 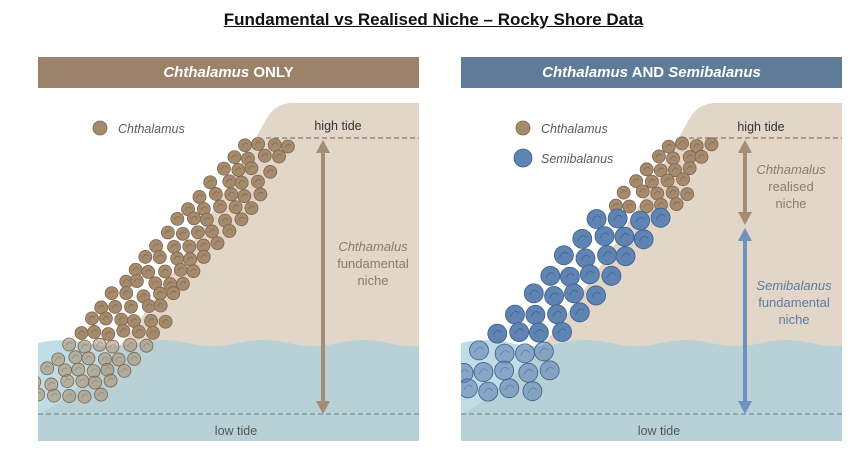 What do you see at coordinates (372, 280) in the screenshot?
I see `niche-label-line3: niche` at bounding box center [372, 280].